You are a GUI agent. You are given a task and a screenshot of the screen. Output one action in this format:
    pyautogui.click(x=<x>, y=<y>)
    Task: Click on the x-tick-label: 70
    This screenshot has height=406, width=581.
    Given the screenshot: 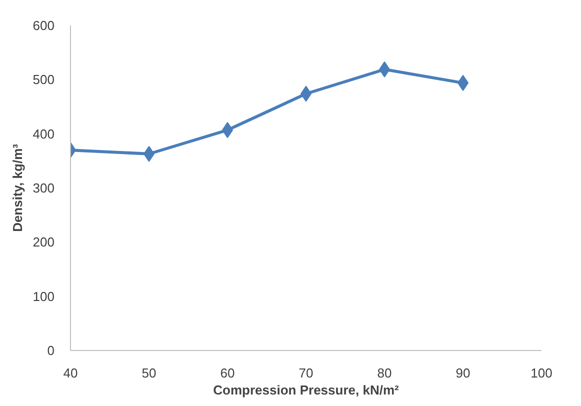 What is the action you would take?
    pyautogui.click(x=306, y=373)
    